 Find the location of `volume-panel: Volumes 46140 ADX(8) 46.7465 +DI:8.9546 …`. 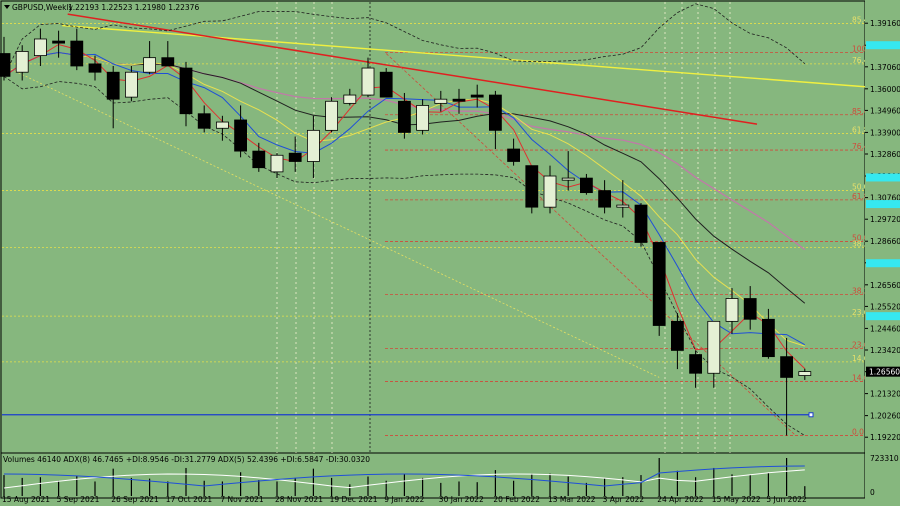

volume-panel: Volumes 46140 ADX(8) 46.7465 +DI:8.9546 … is located at coordinates (451, 475).